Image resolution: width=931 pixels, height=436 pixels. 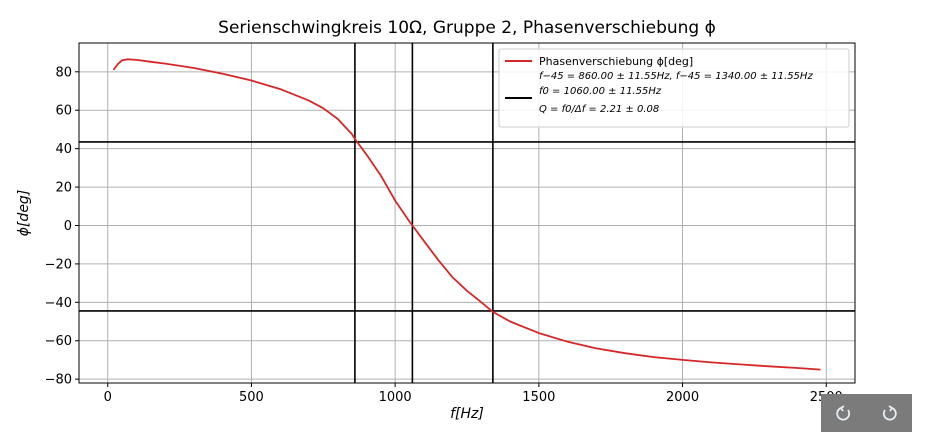 I want to click on x-tick-label: 1000, so click(x=395, y=397).